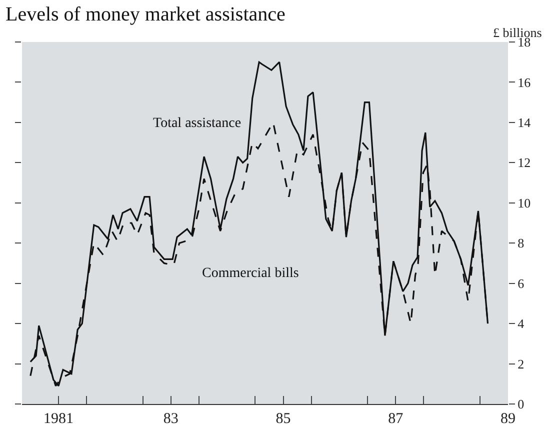 This screenshot has width=550, height=440. I want to click on chart-title: Levels of money market assistance, so click(146, 15).